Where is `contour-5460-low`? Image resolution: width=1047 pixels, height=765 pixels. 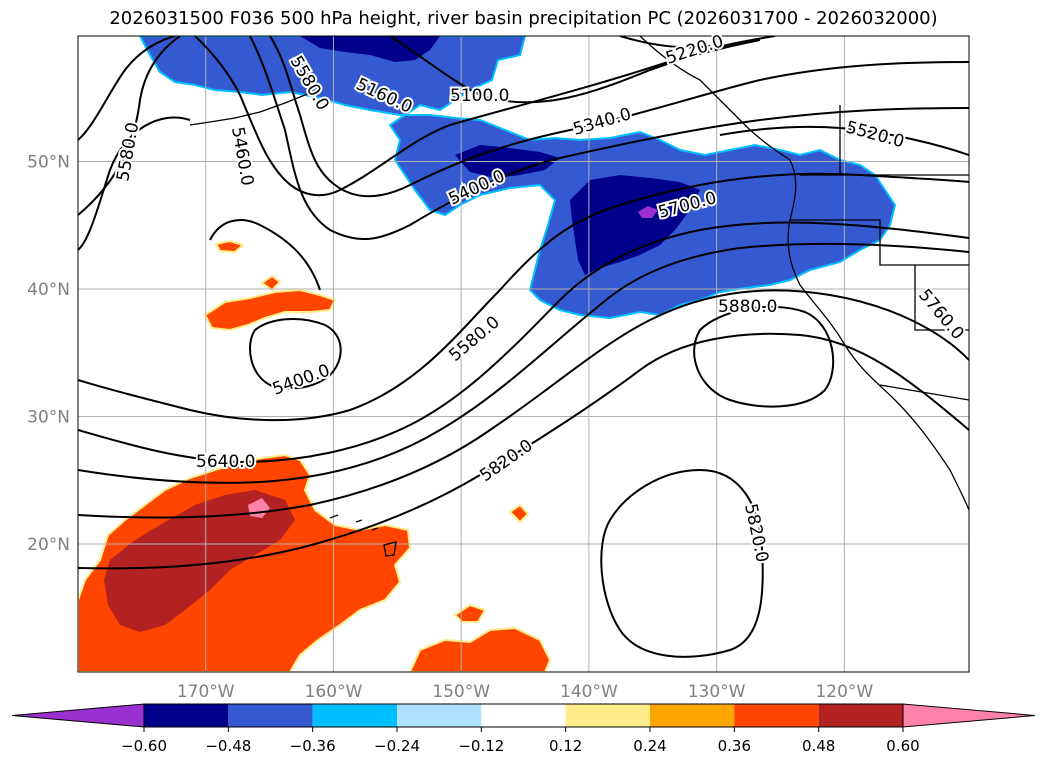 contour-5460-low is located at coordinates (265, 255).